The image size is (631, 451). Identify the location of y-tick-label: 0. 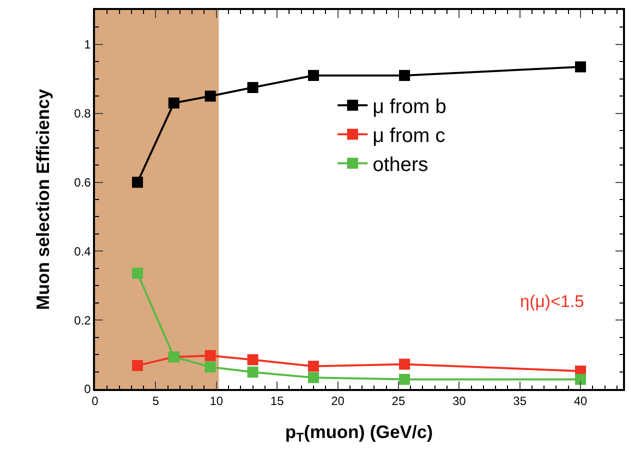
(88, 389).